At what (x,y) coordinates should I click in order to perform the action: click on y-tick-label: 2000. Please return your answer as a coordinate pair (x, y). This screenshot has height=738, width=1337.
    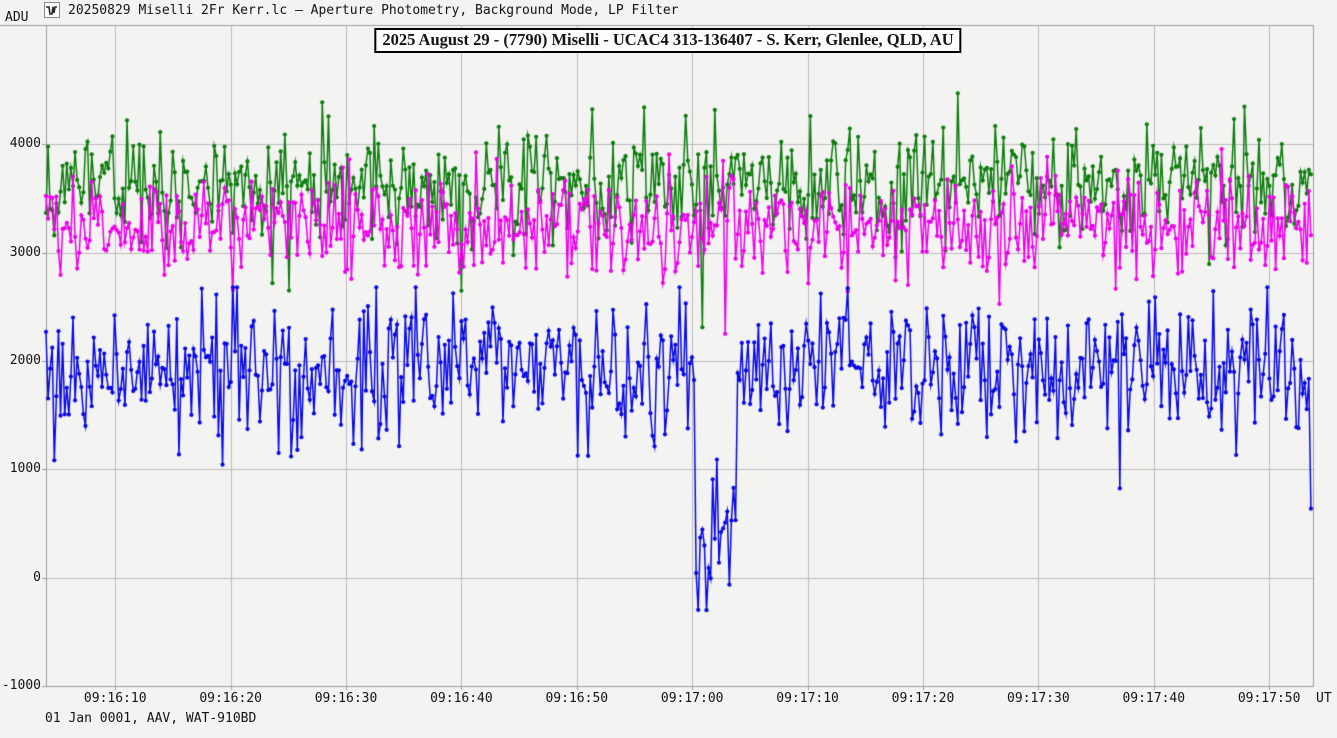
    Looking at the image, I should click on (25, 360).